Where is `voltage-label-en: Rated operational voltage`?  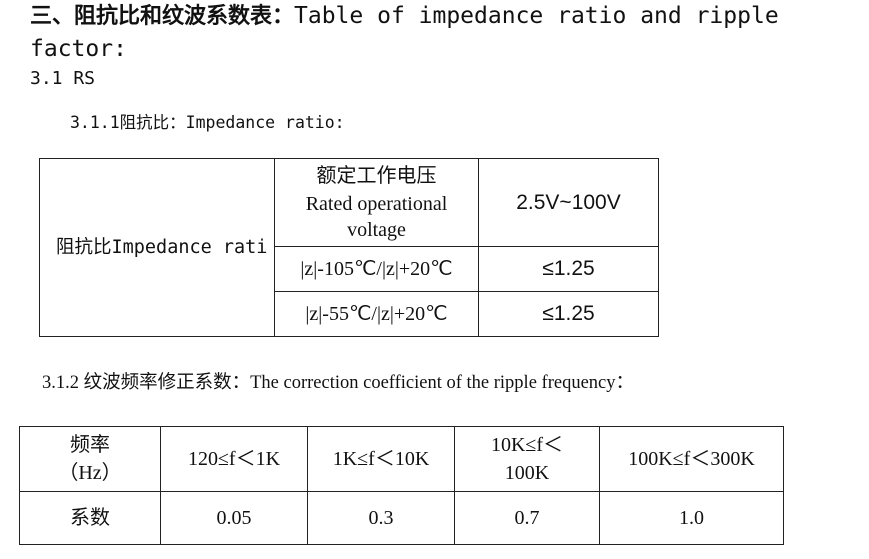
voltage-label-en: Rated operational voltage is located at coordinates (376, 217).